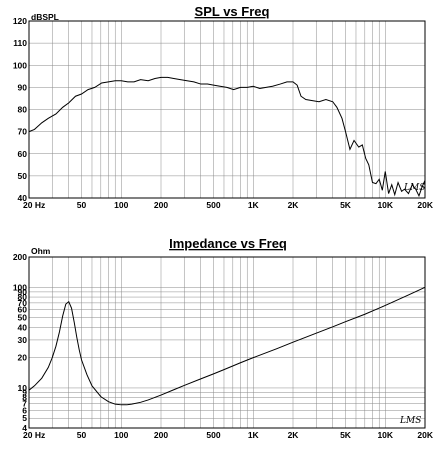 This screenshot has height=455, width=444. Describe the element at coordinates (23, 132) in the screenshot. I see `spl-y-tick-label: 70` at that location.